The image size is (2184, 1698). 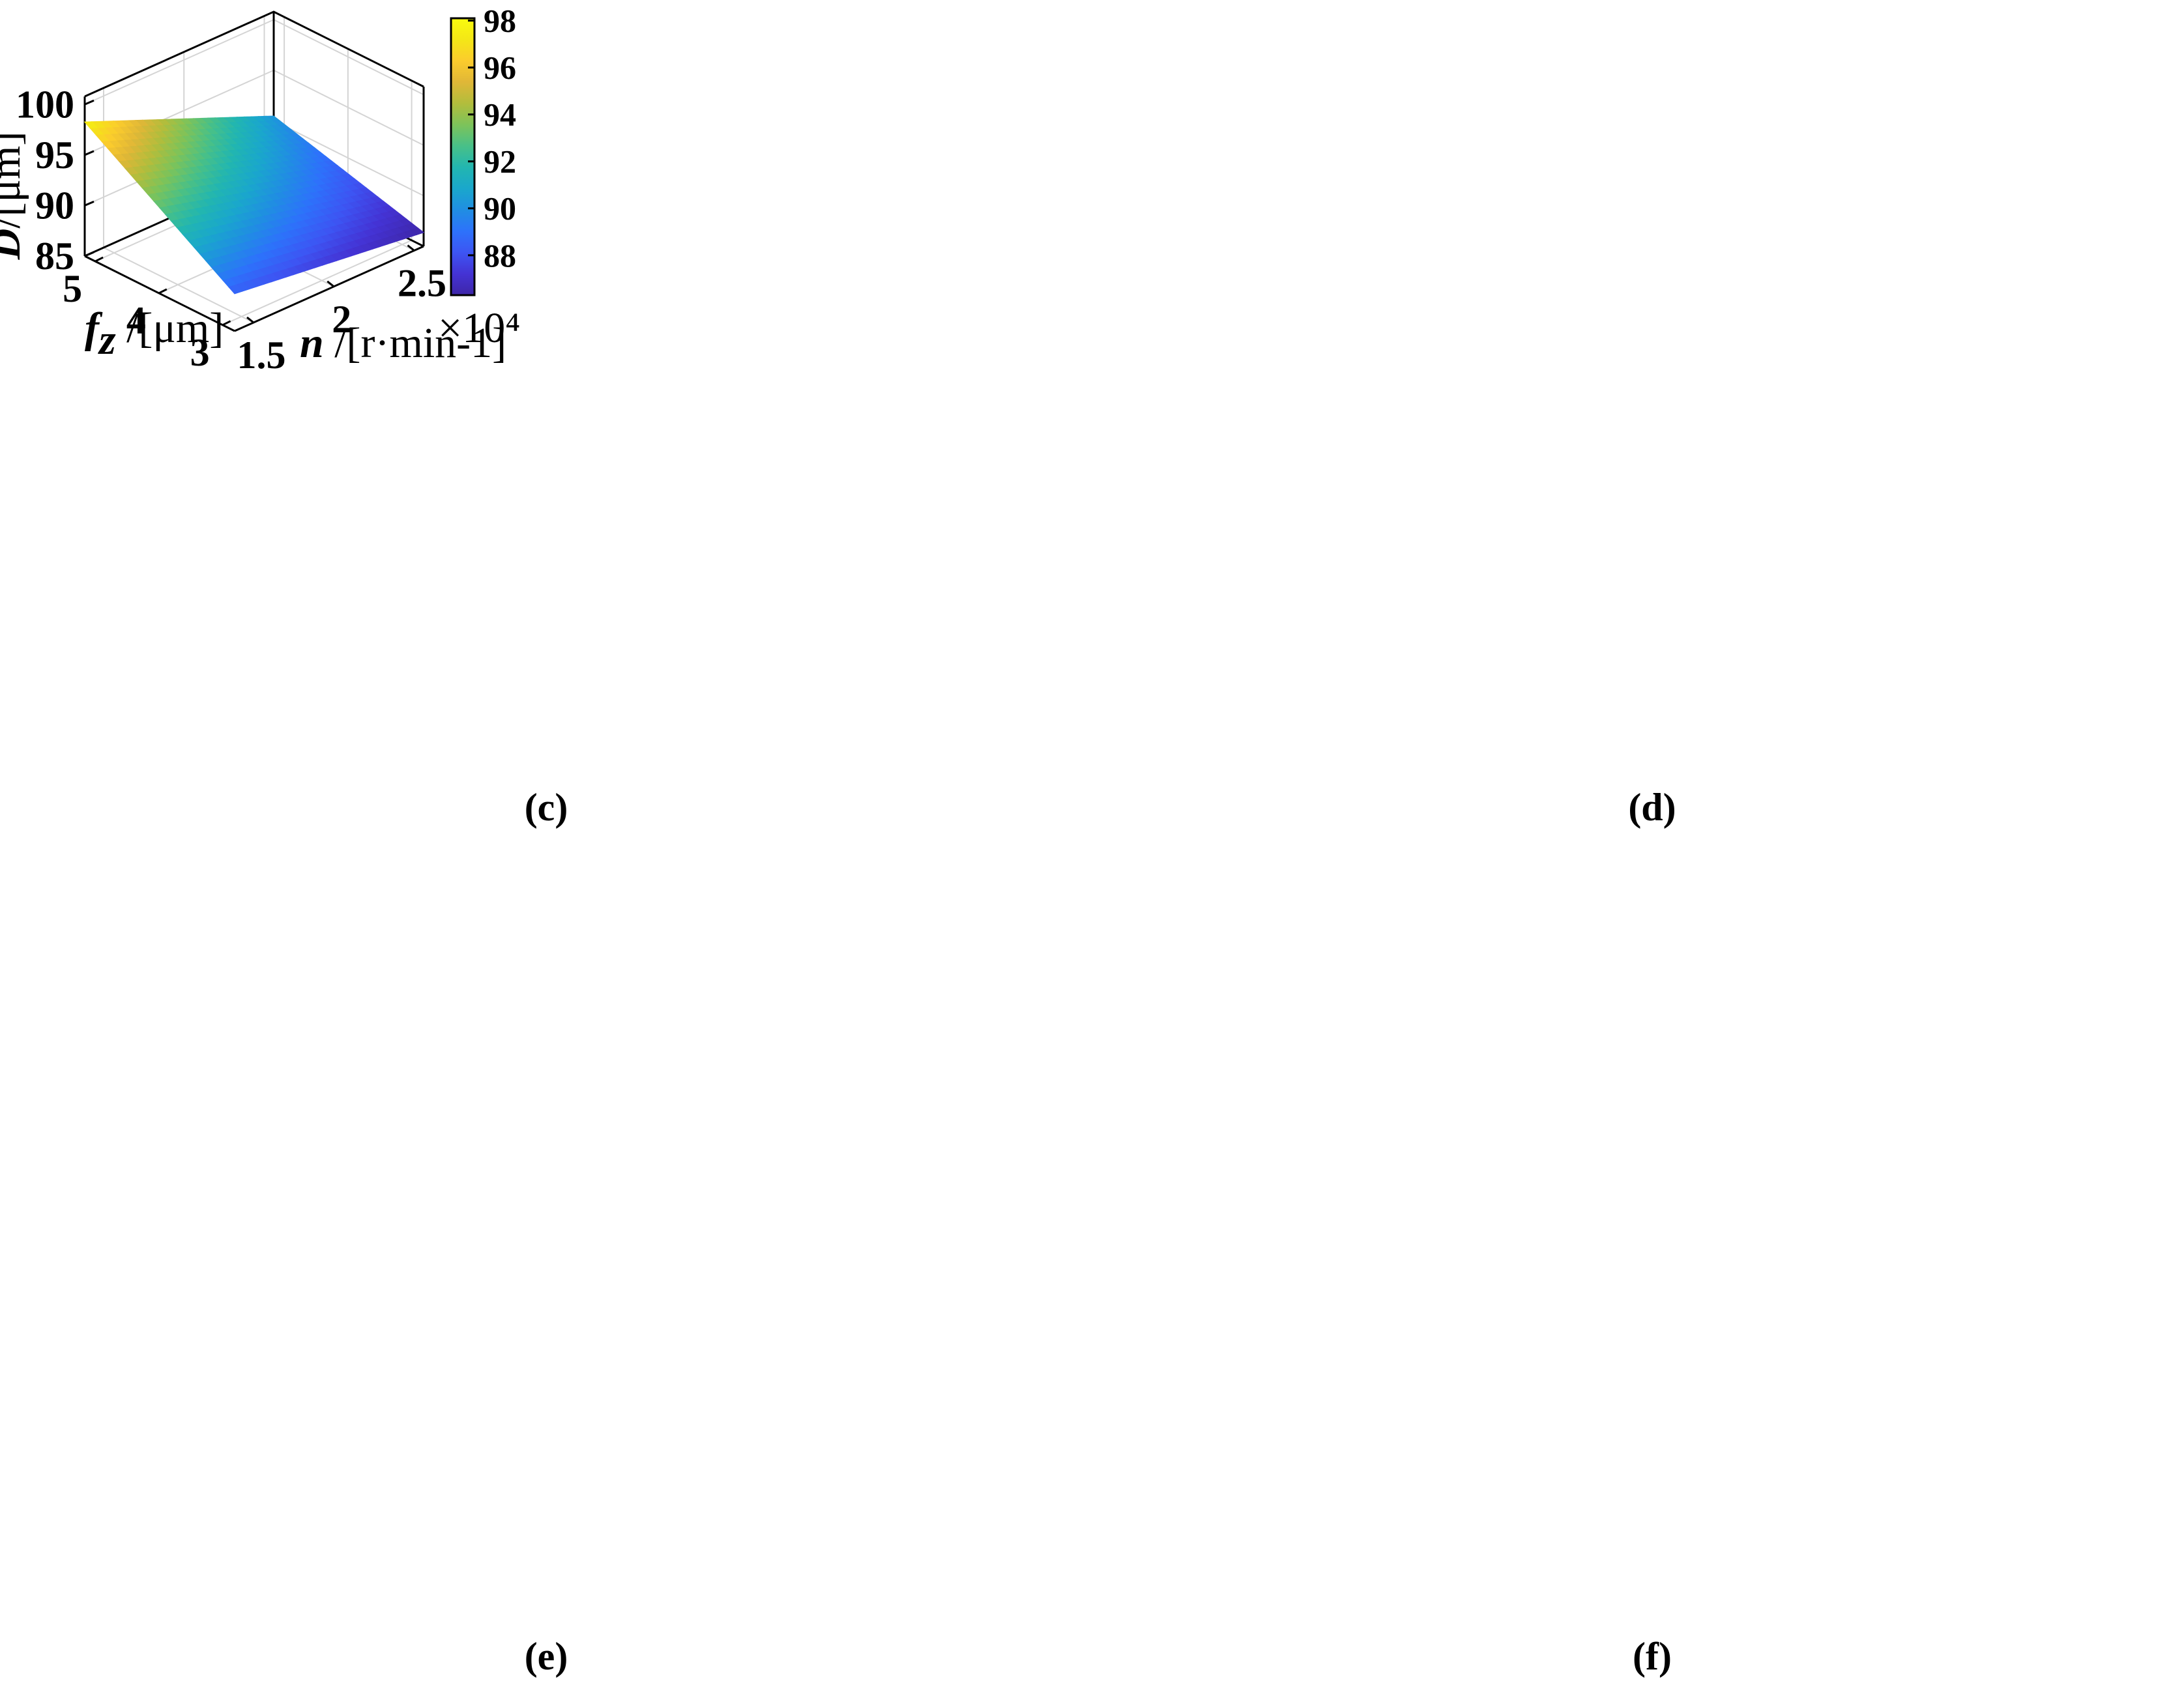 I want to click on z-tick-label: 90, so click(x=55, y=205).